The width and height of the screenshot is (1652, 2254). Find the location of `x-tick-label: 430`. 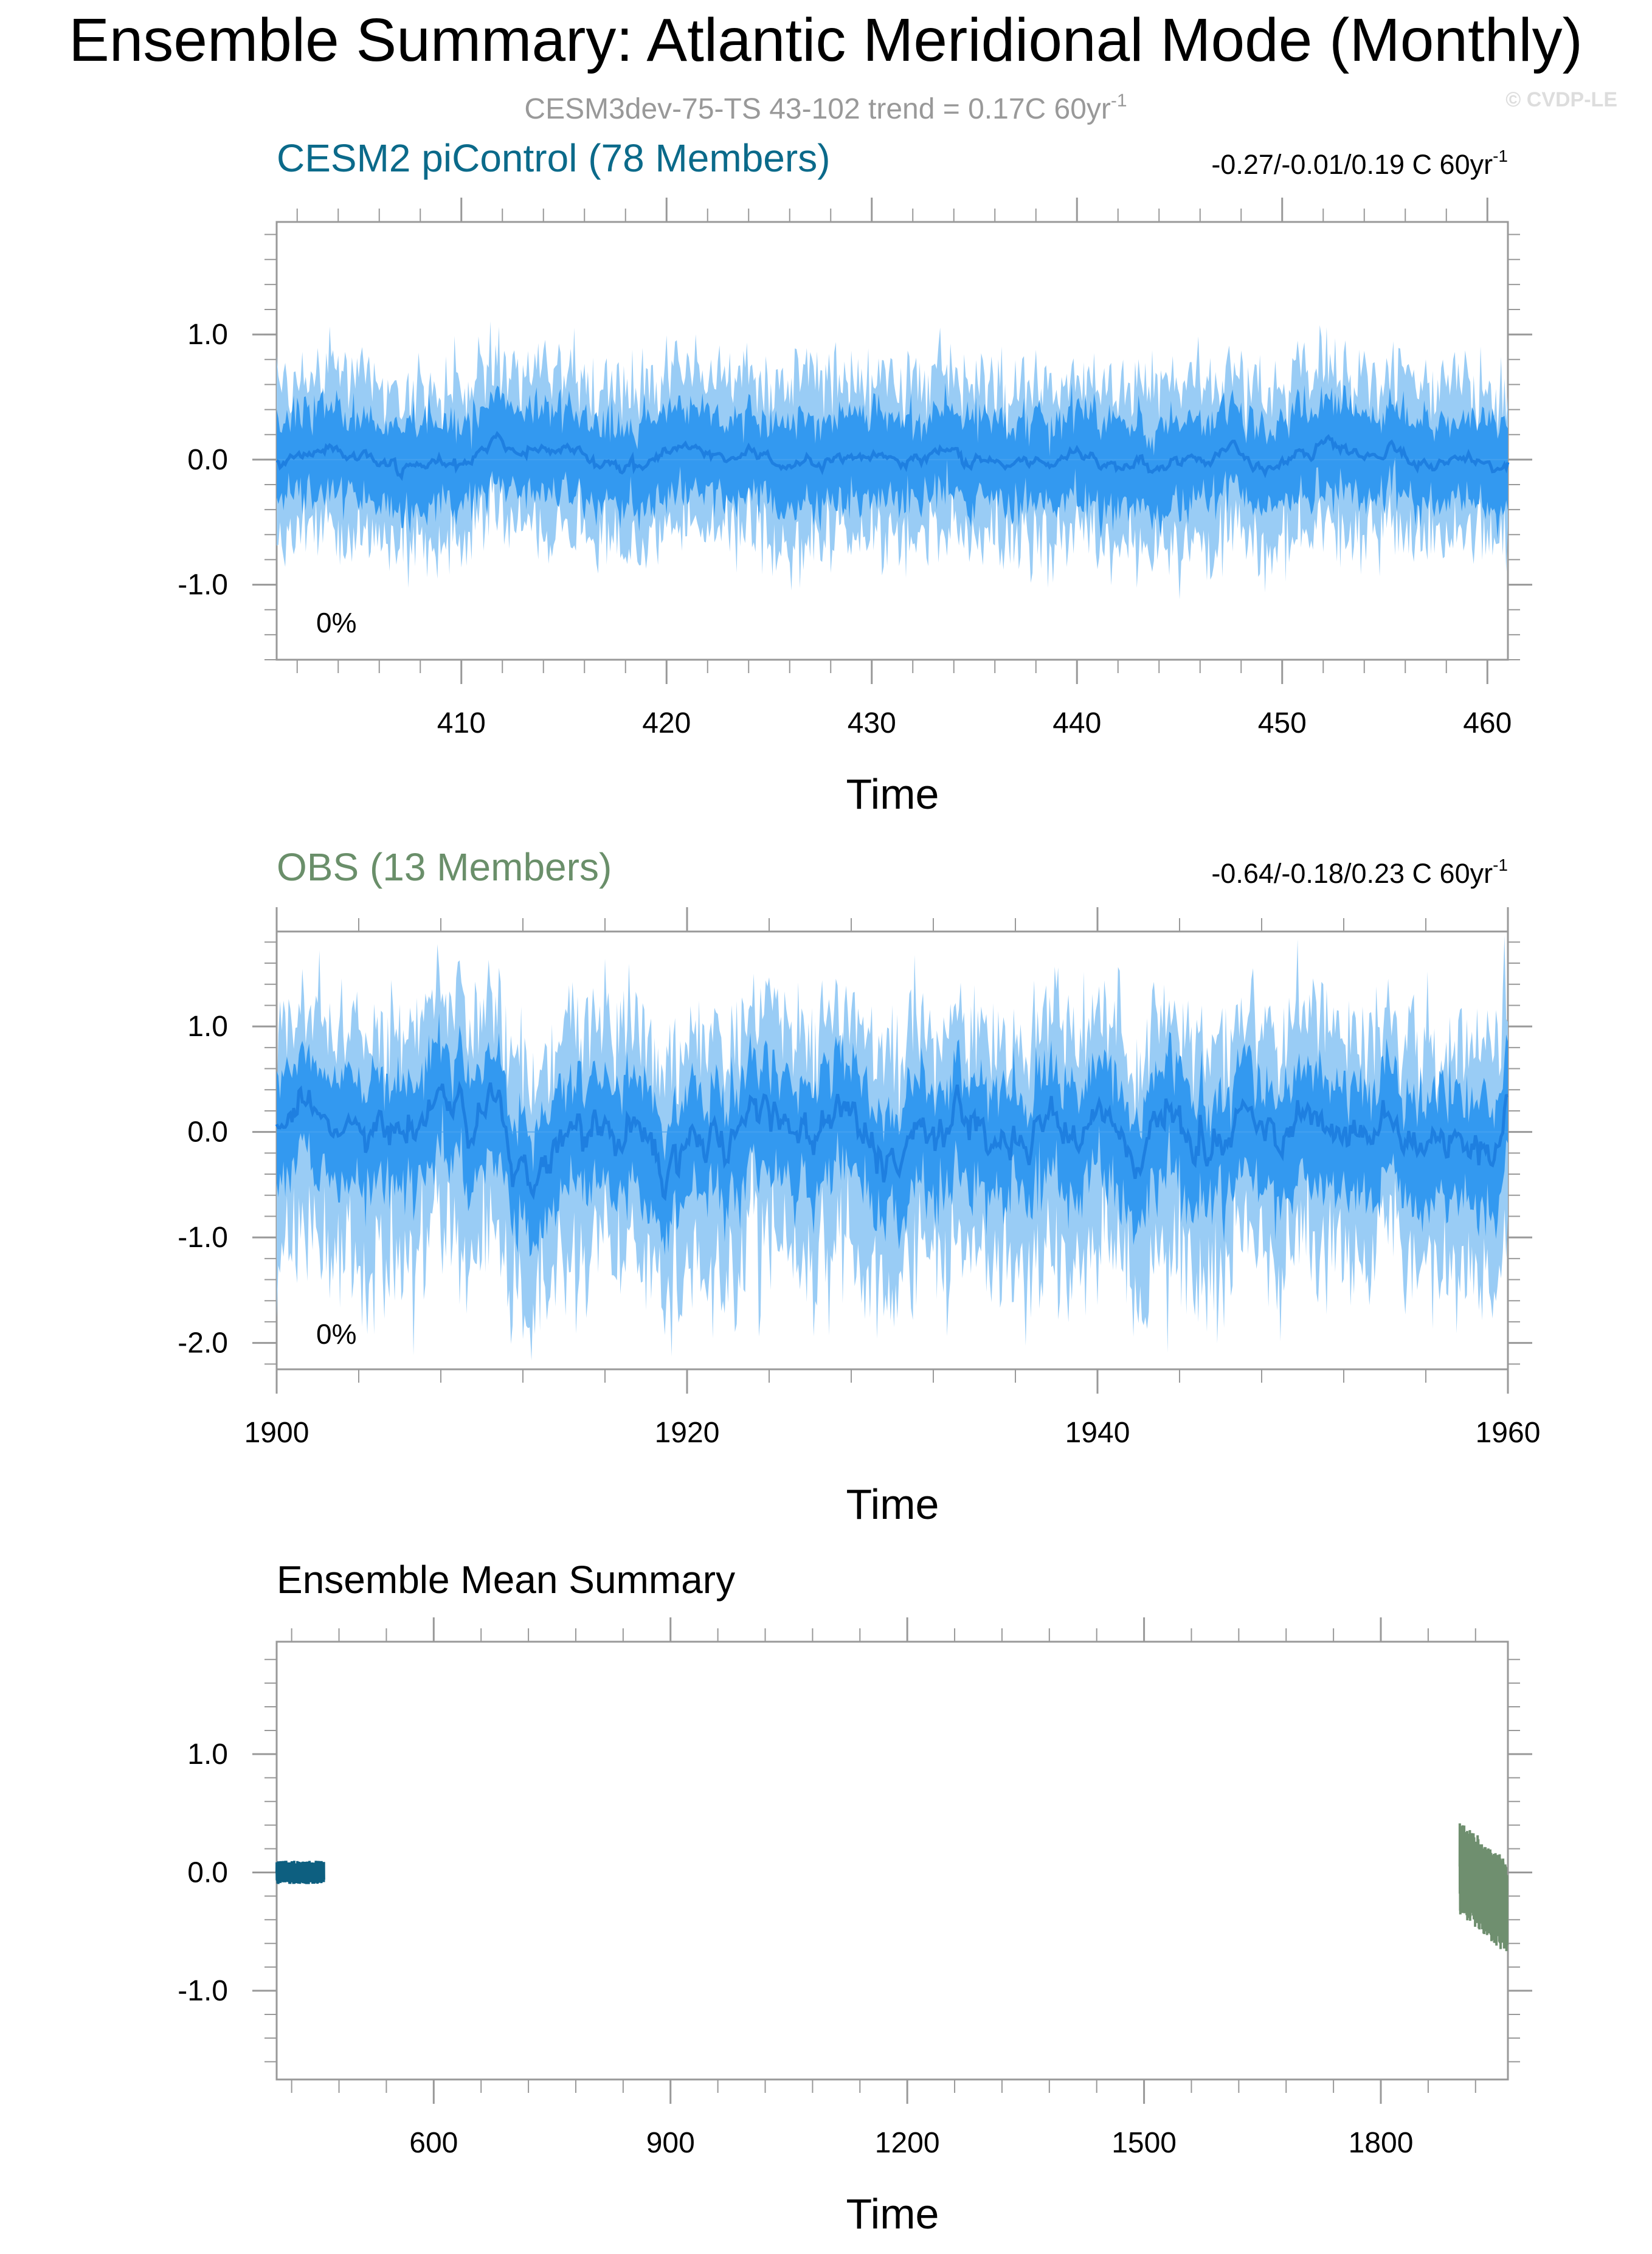

x-tick-label: 430 is located at coordinates (872, 723).